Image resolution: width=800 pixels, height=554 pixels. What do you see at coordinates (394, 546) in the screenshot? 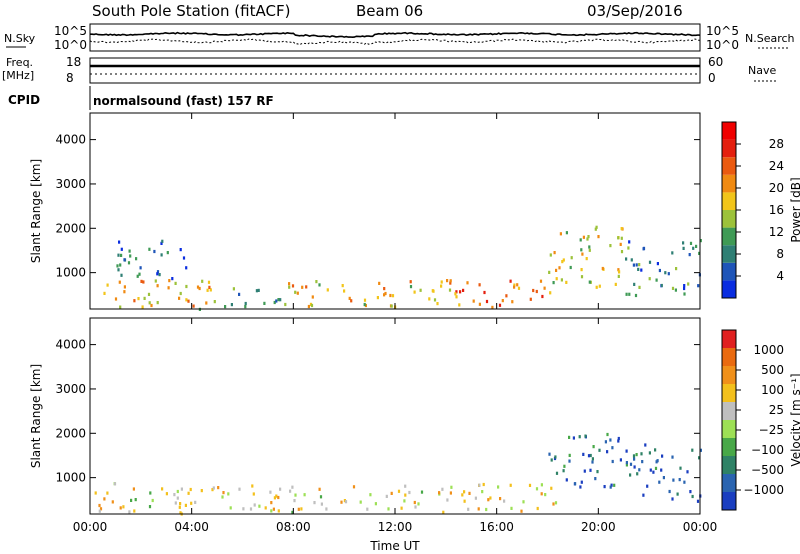
I see `x-axis-label: Time UT` at bounding box center [394, 546].